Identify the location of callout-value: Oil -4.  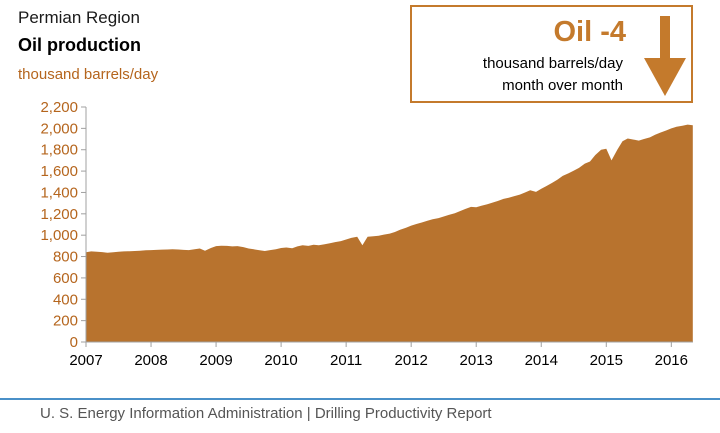
(589, 32).